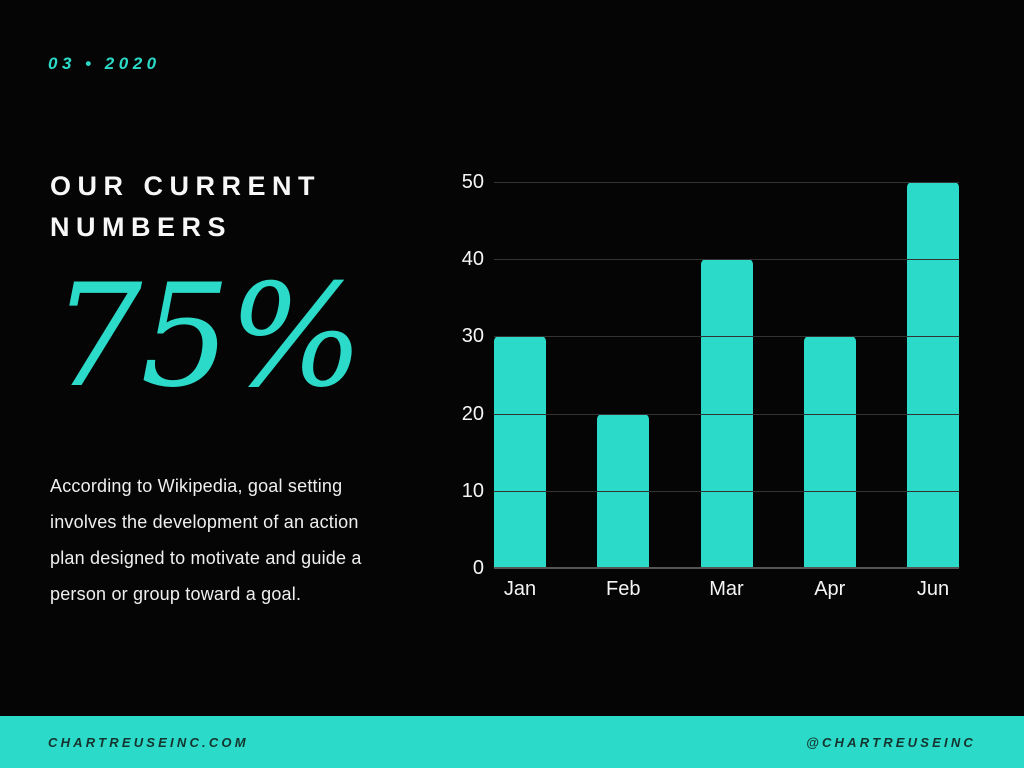 The image size is (1024, 768). I want to click on x-tick-label-jun: Jun, so click(933, 589).